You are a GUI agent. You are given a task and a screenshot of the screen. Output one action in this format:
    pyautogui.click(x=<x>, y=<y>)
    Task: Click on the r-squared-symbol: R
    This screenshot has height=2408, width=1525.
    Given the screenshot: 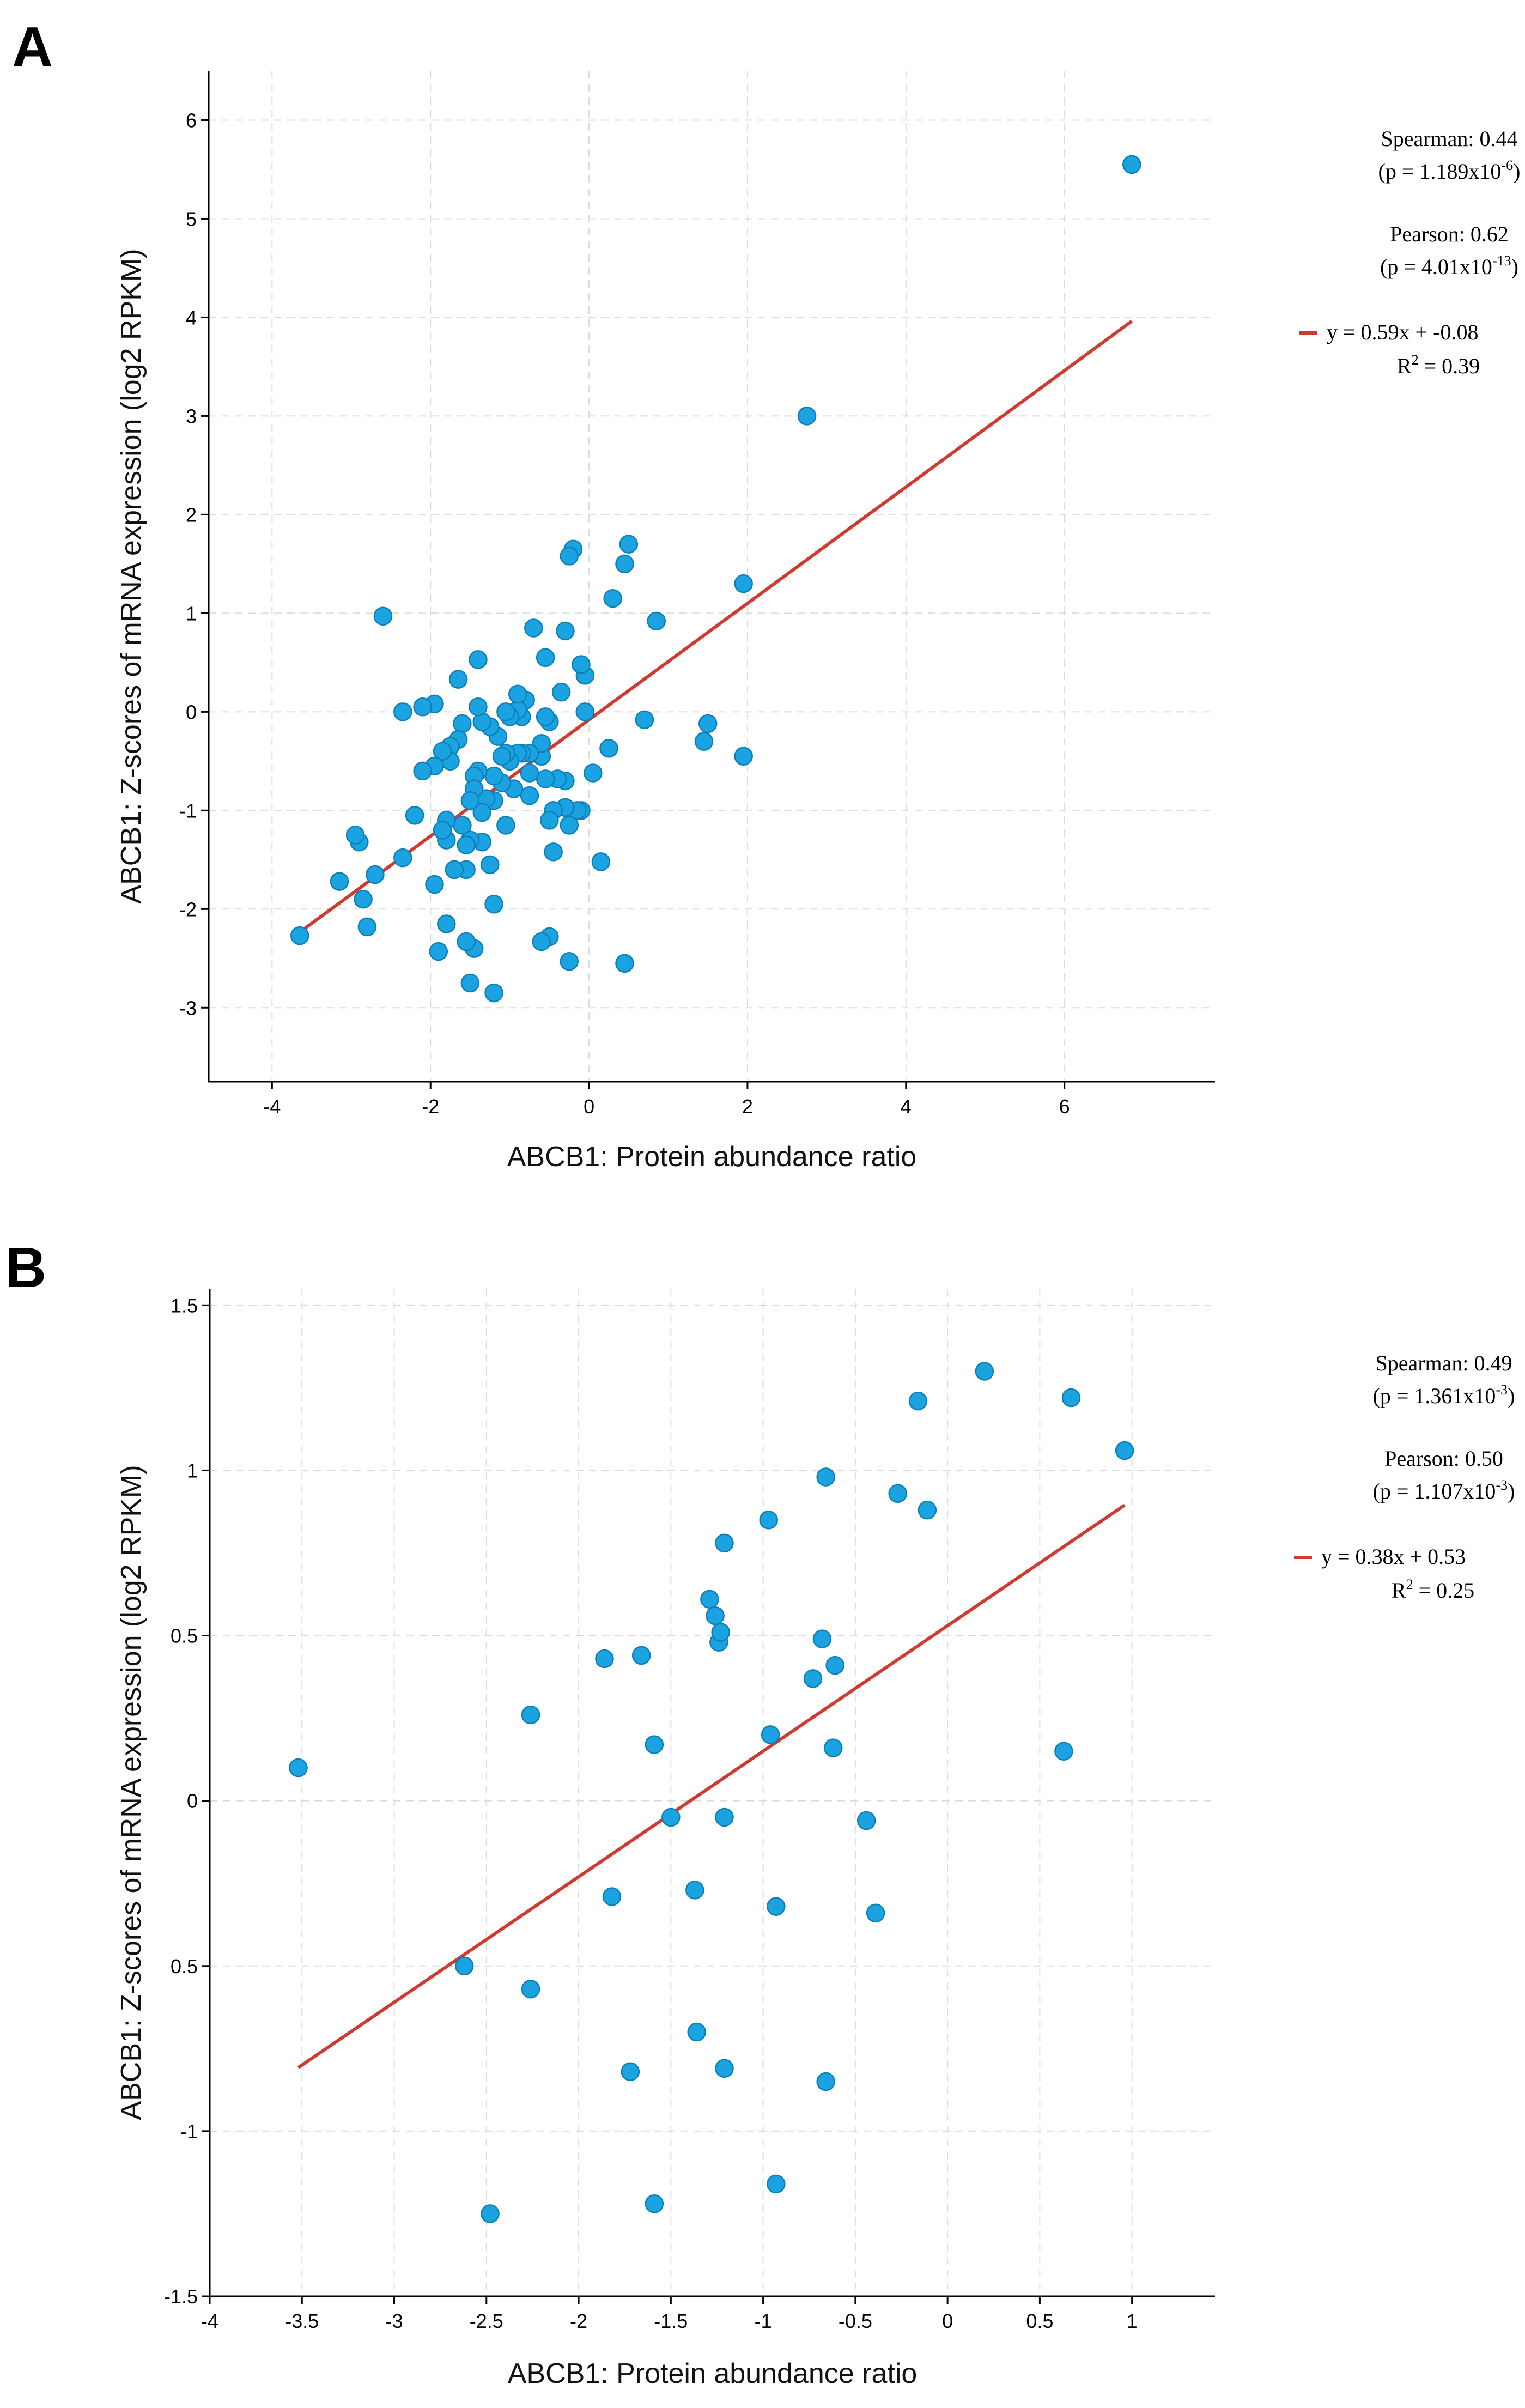 What is the action you would take?
    pyautogui.click(x=1399, y=1590)
    